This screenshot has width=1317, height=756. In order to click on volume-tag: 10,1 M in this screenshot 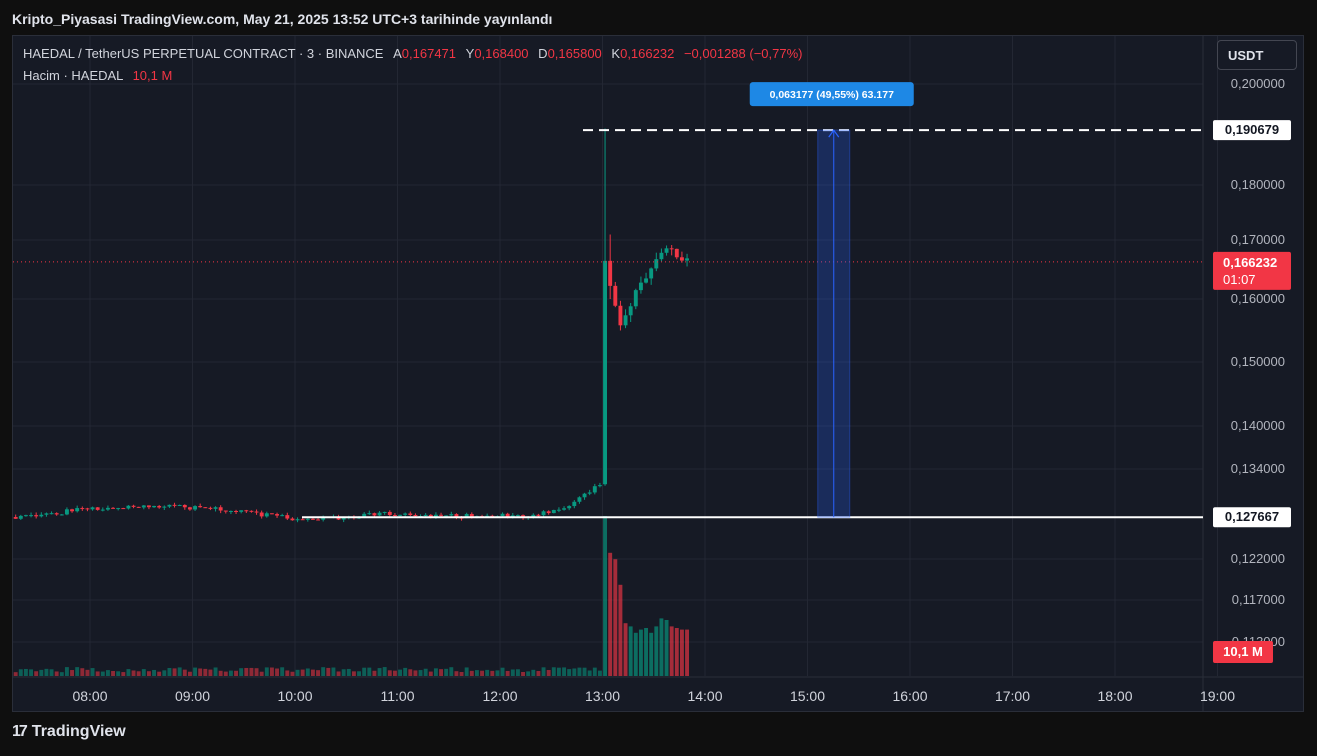, I will do `click(1243, 651)`.